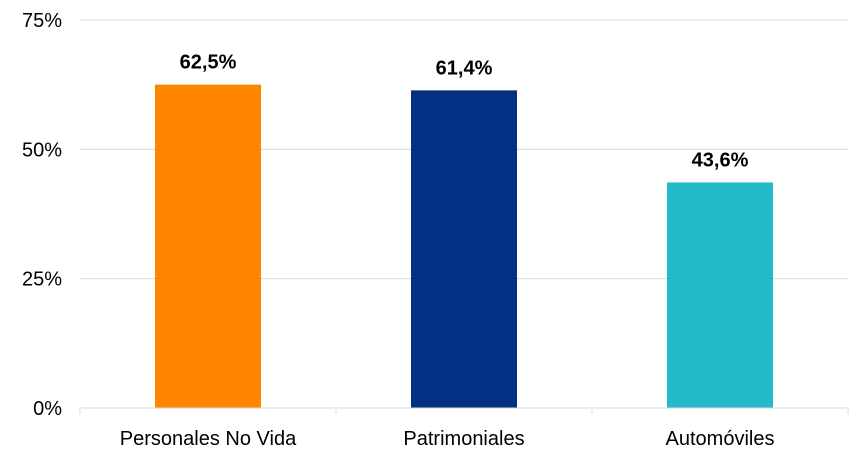 Image resolution: width=856 pixels, height=450 pixels. What do you see at coordinates (42, 150) in the screenshot?
I see `y-tick-label: 50%` at bounding box center [42, 150].